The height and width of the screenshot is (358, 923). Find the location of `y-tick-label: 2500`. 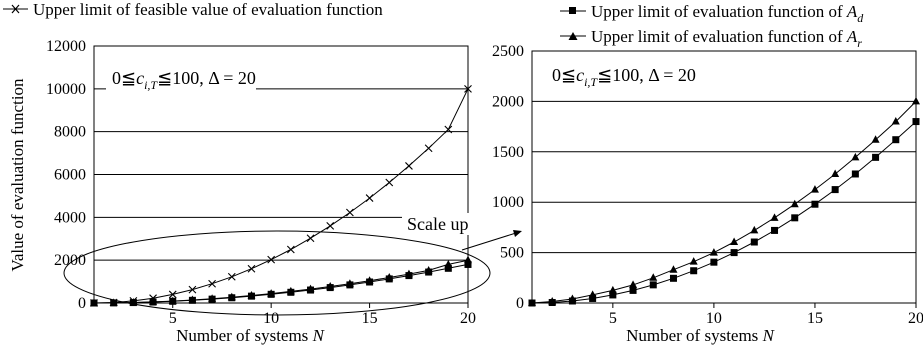

y-tick-label: 2500 is located at coordinates (508, 51).